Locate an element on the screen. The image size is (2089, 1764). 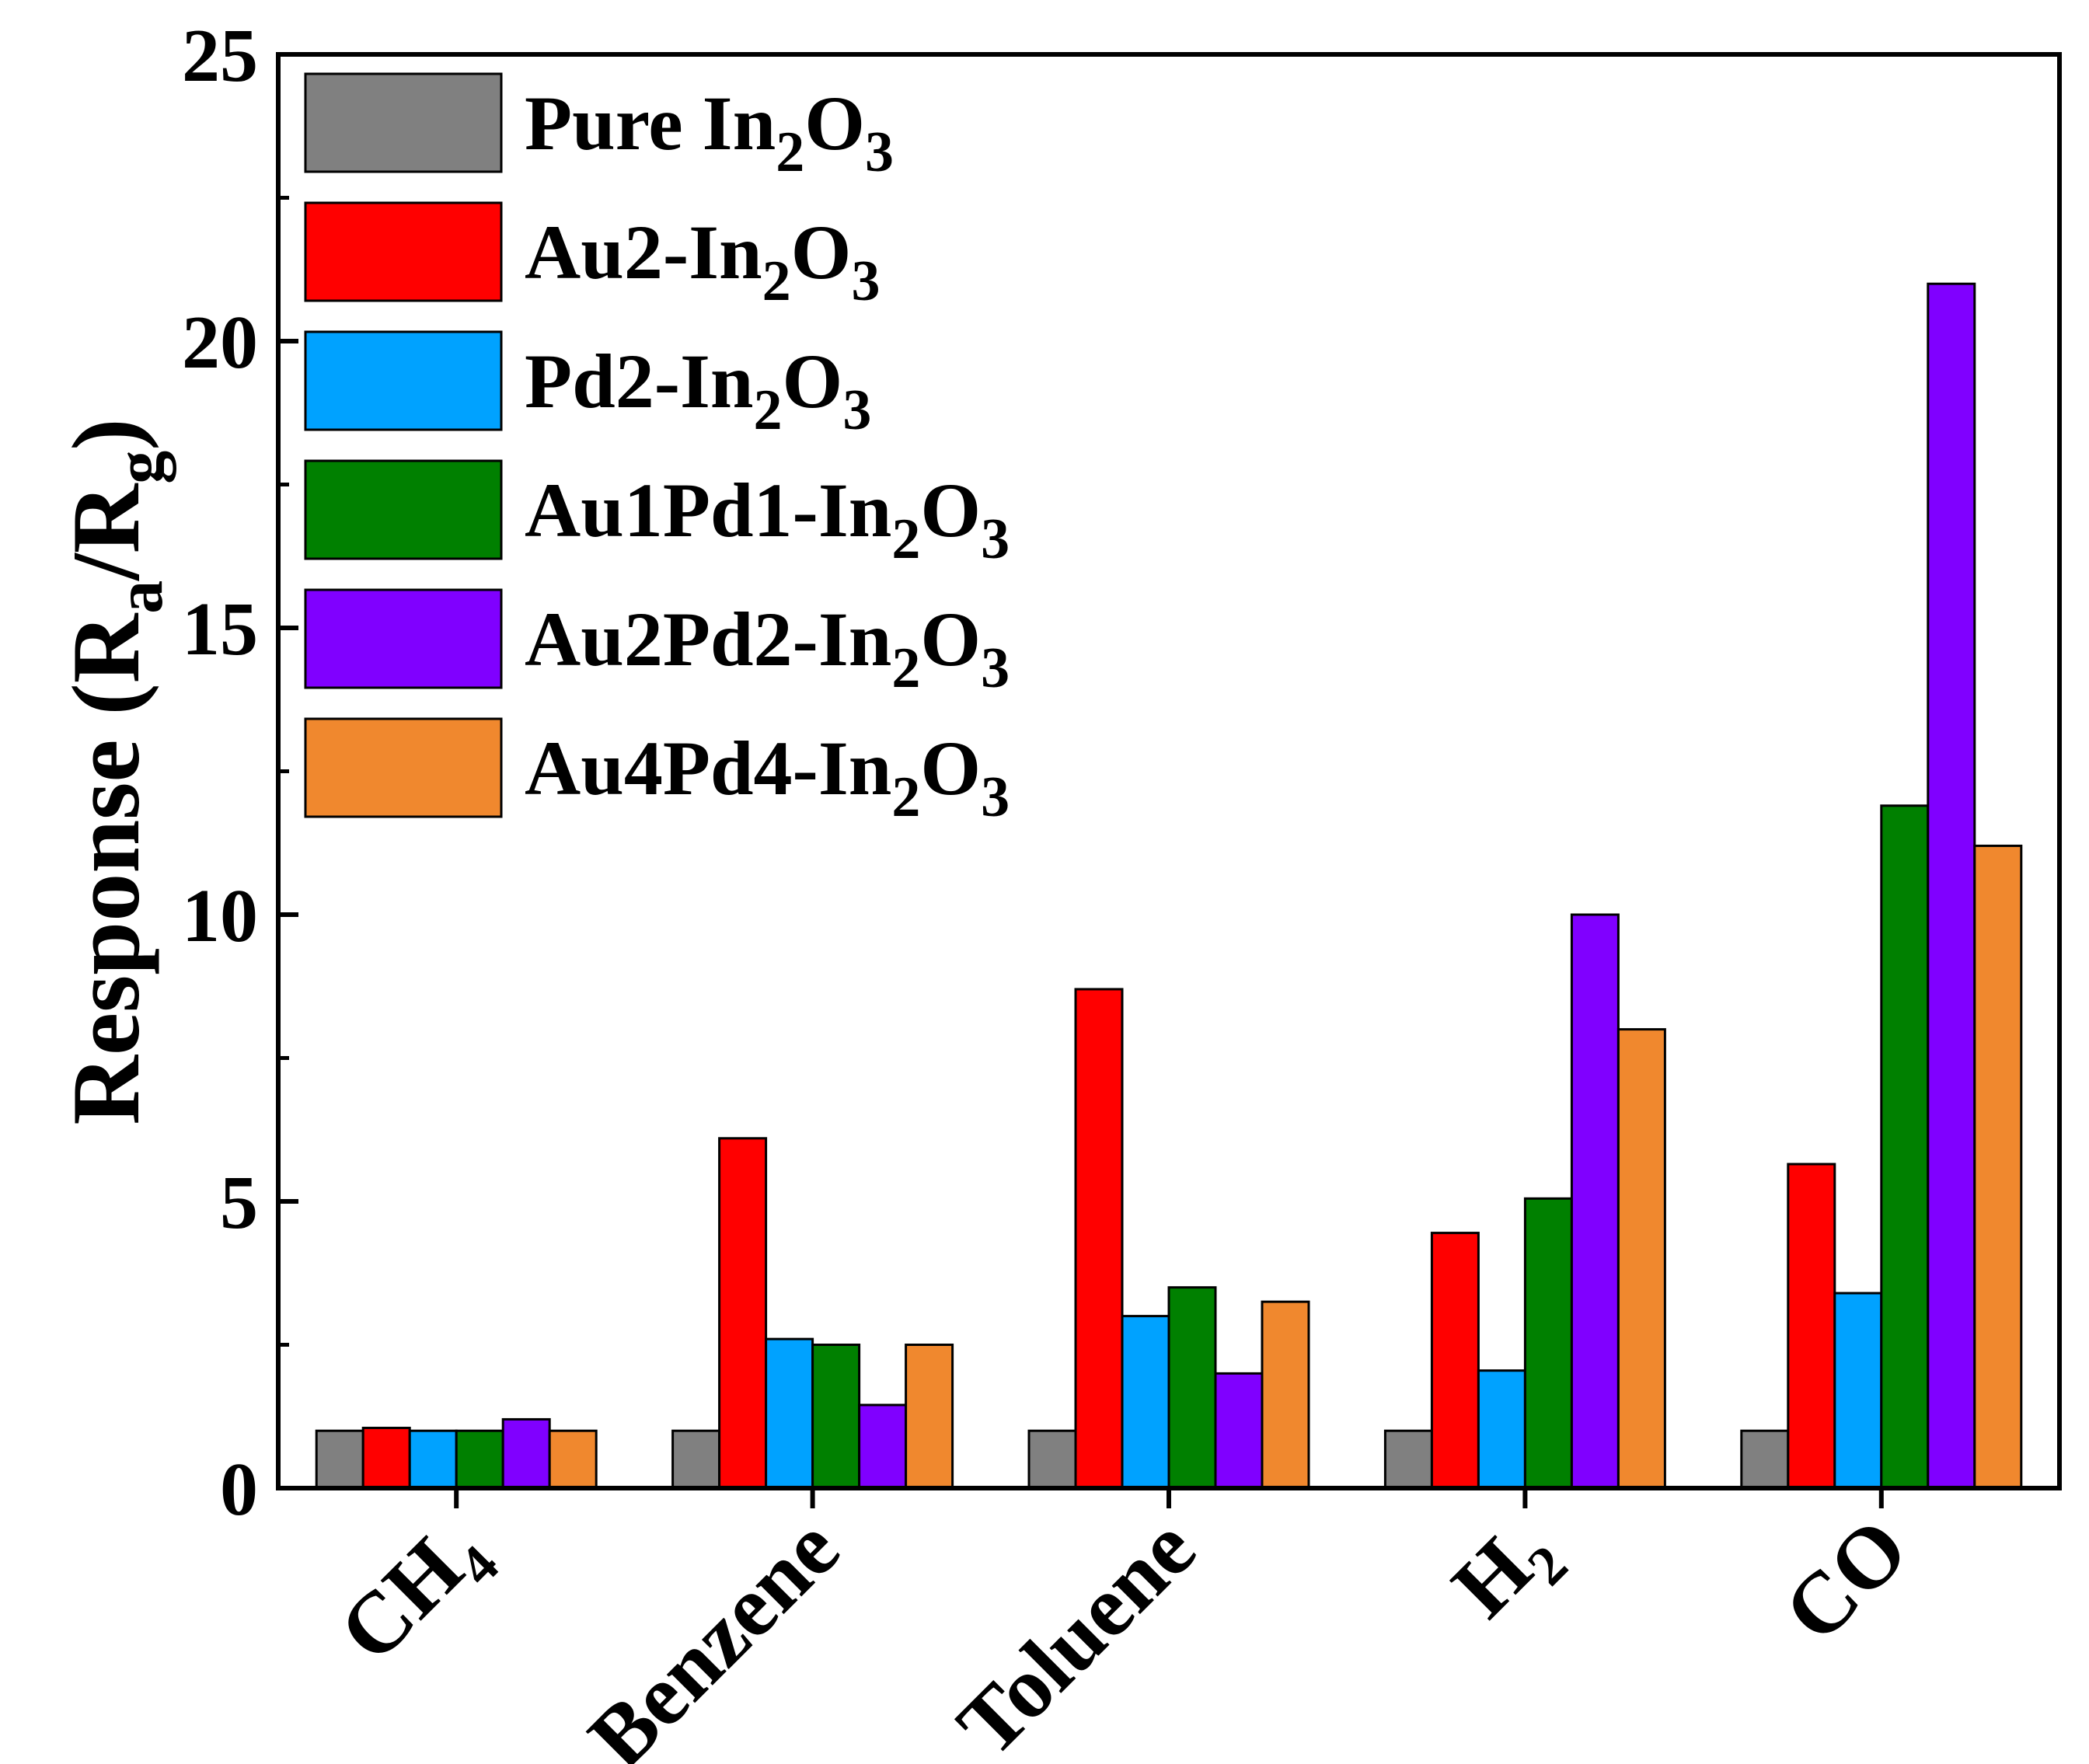
category-label-main: Toluene is located at coordinates (1076, 1632).